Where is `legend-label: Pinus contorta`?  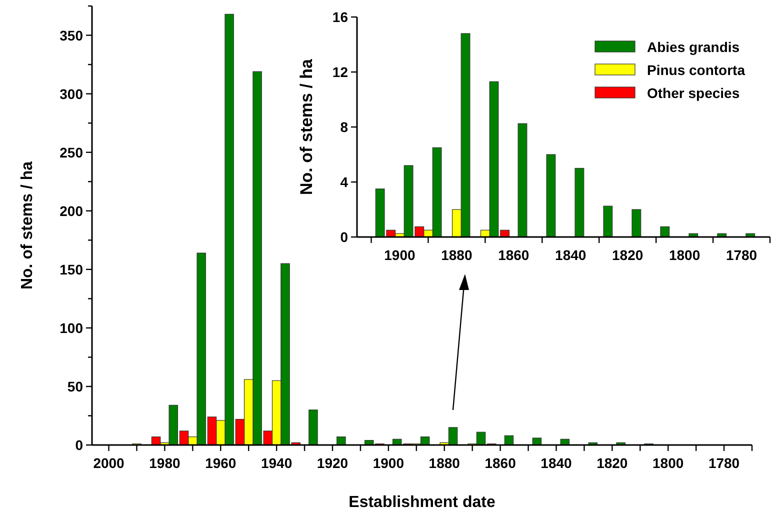 legend-label: Pinus contorta is located at coordinates (696, 70).